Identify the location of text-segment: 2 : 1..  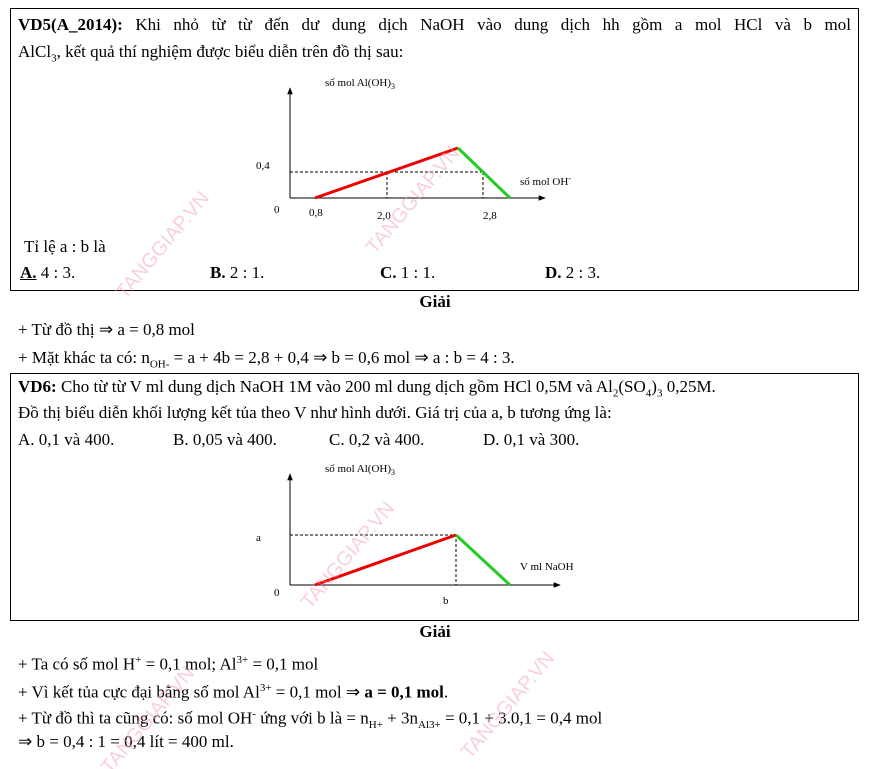
(245, 272).